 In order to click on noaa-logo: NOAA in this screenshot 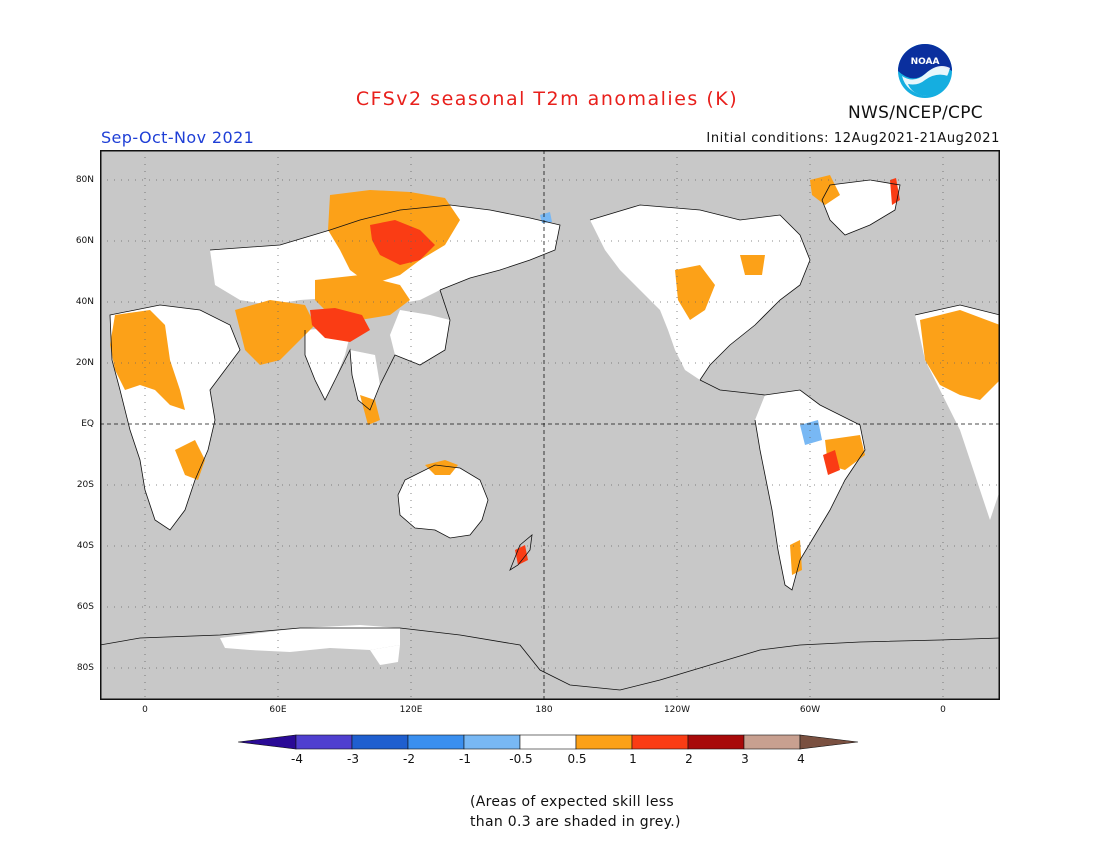, I will do `click(925, 71)`.